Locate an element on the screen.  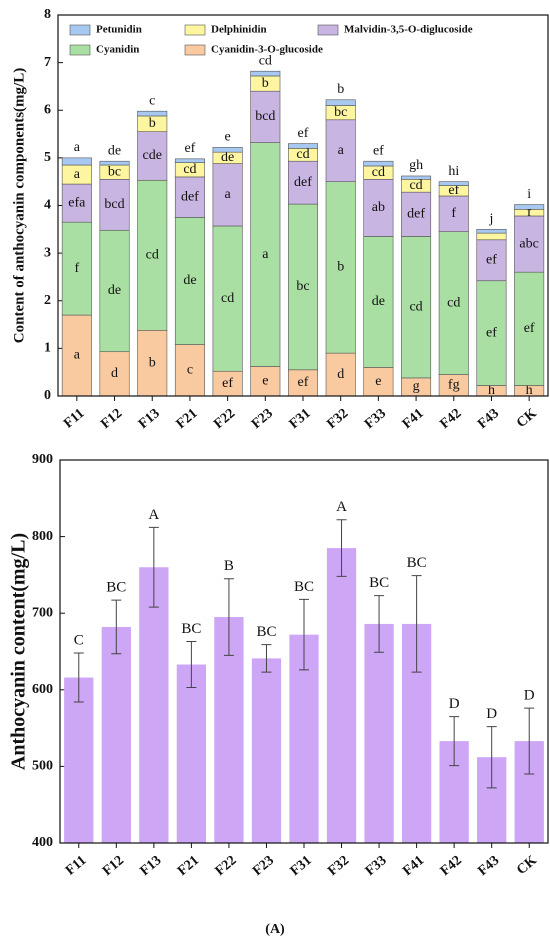
x-tick-label: CK is located at coordinates (527, 865).